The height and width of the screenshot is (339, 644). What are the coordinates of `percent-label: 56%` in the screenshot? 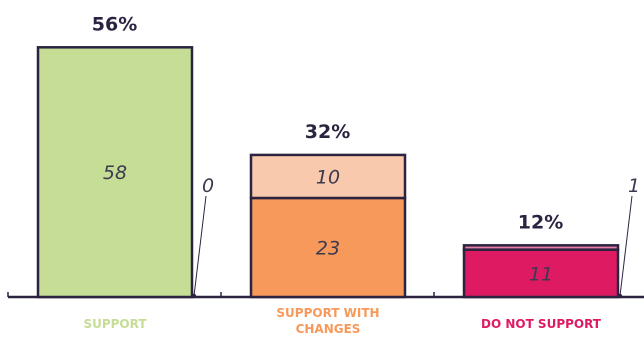 It's located at (114, 24).